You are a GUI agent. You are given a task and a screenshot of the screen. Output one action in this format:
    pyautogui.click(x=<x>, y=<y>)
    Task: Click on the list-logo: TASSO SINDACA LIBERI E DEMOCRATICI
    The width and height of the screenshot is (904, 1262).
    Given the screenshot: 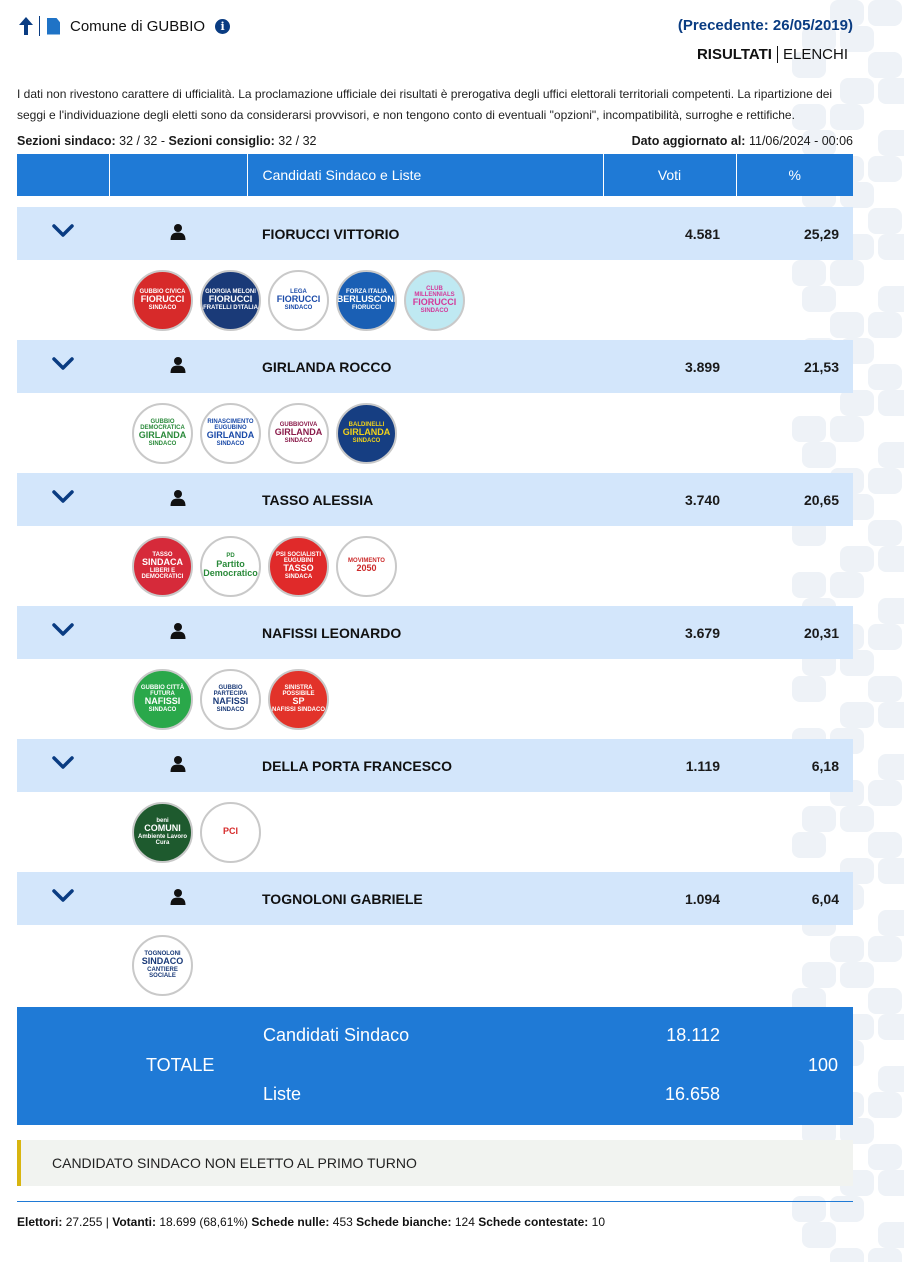 What is the action you would take?
    pyautogui.click(x=162, y=566)
    